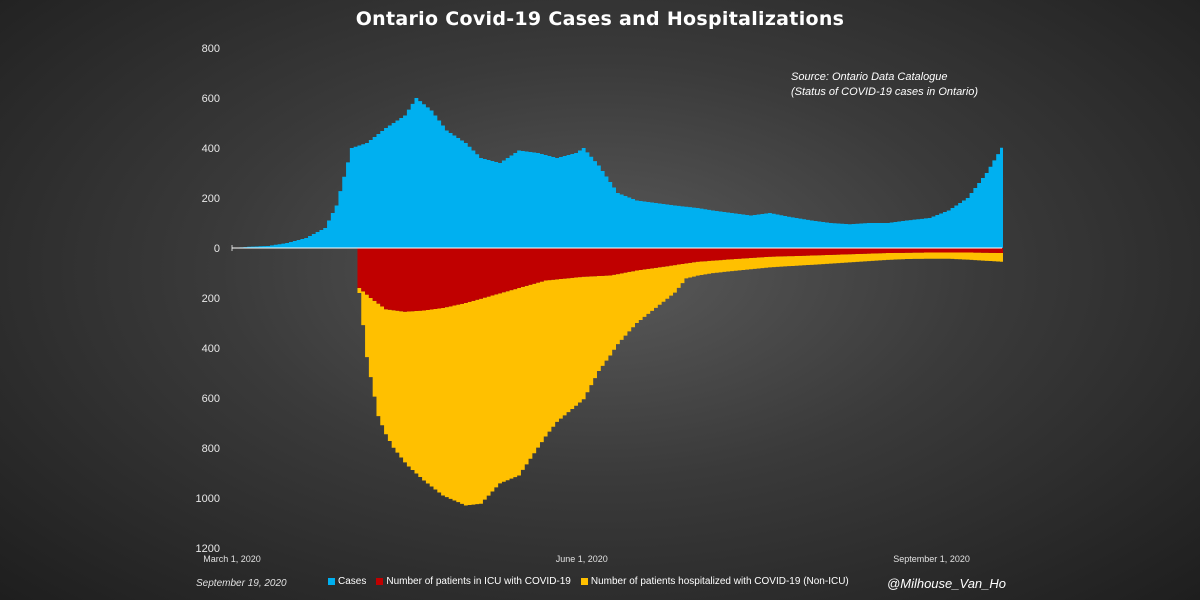 The width and height of the screenshot is (1200, 600). I want to click on footer-date: September 19, 2020, so click(241, 583).